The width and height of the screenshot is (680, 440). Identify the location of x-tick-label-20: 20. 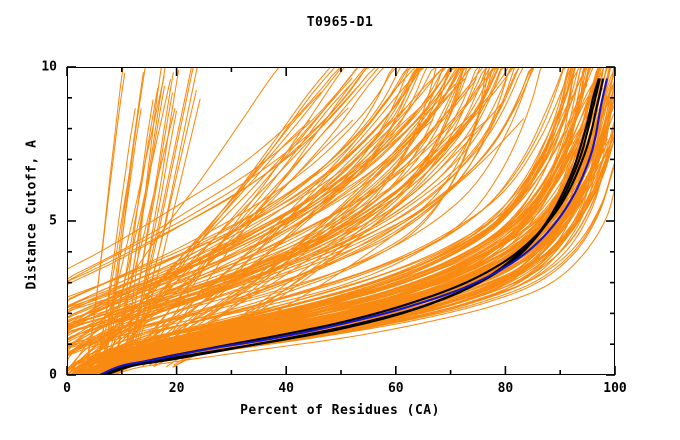
(176, 388).